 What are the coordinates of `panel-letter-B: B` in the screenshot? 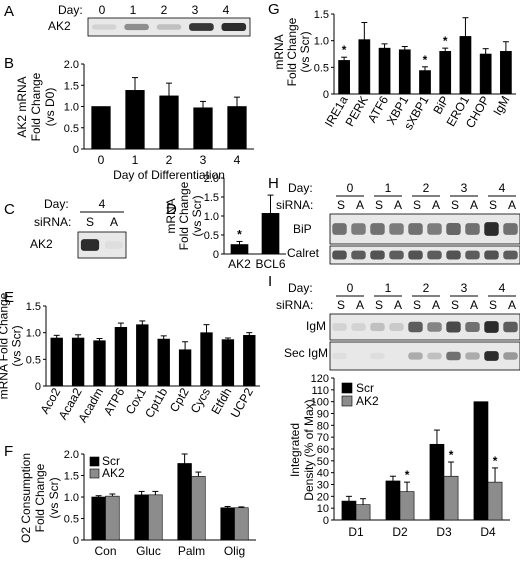 It's located at (9, 63).